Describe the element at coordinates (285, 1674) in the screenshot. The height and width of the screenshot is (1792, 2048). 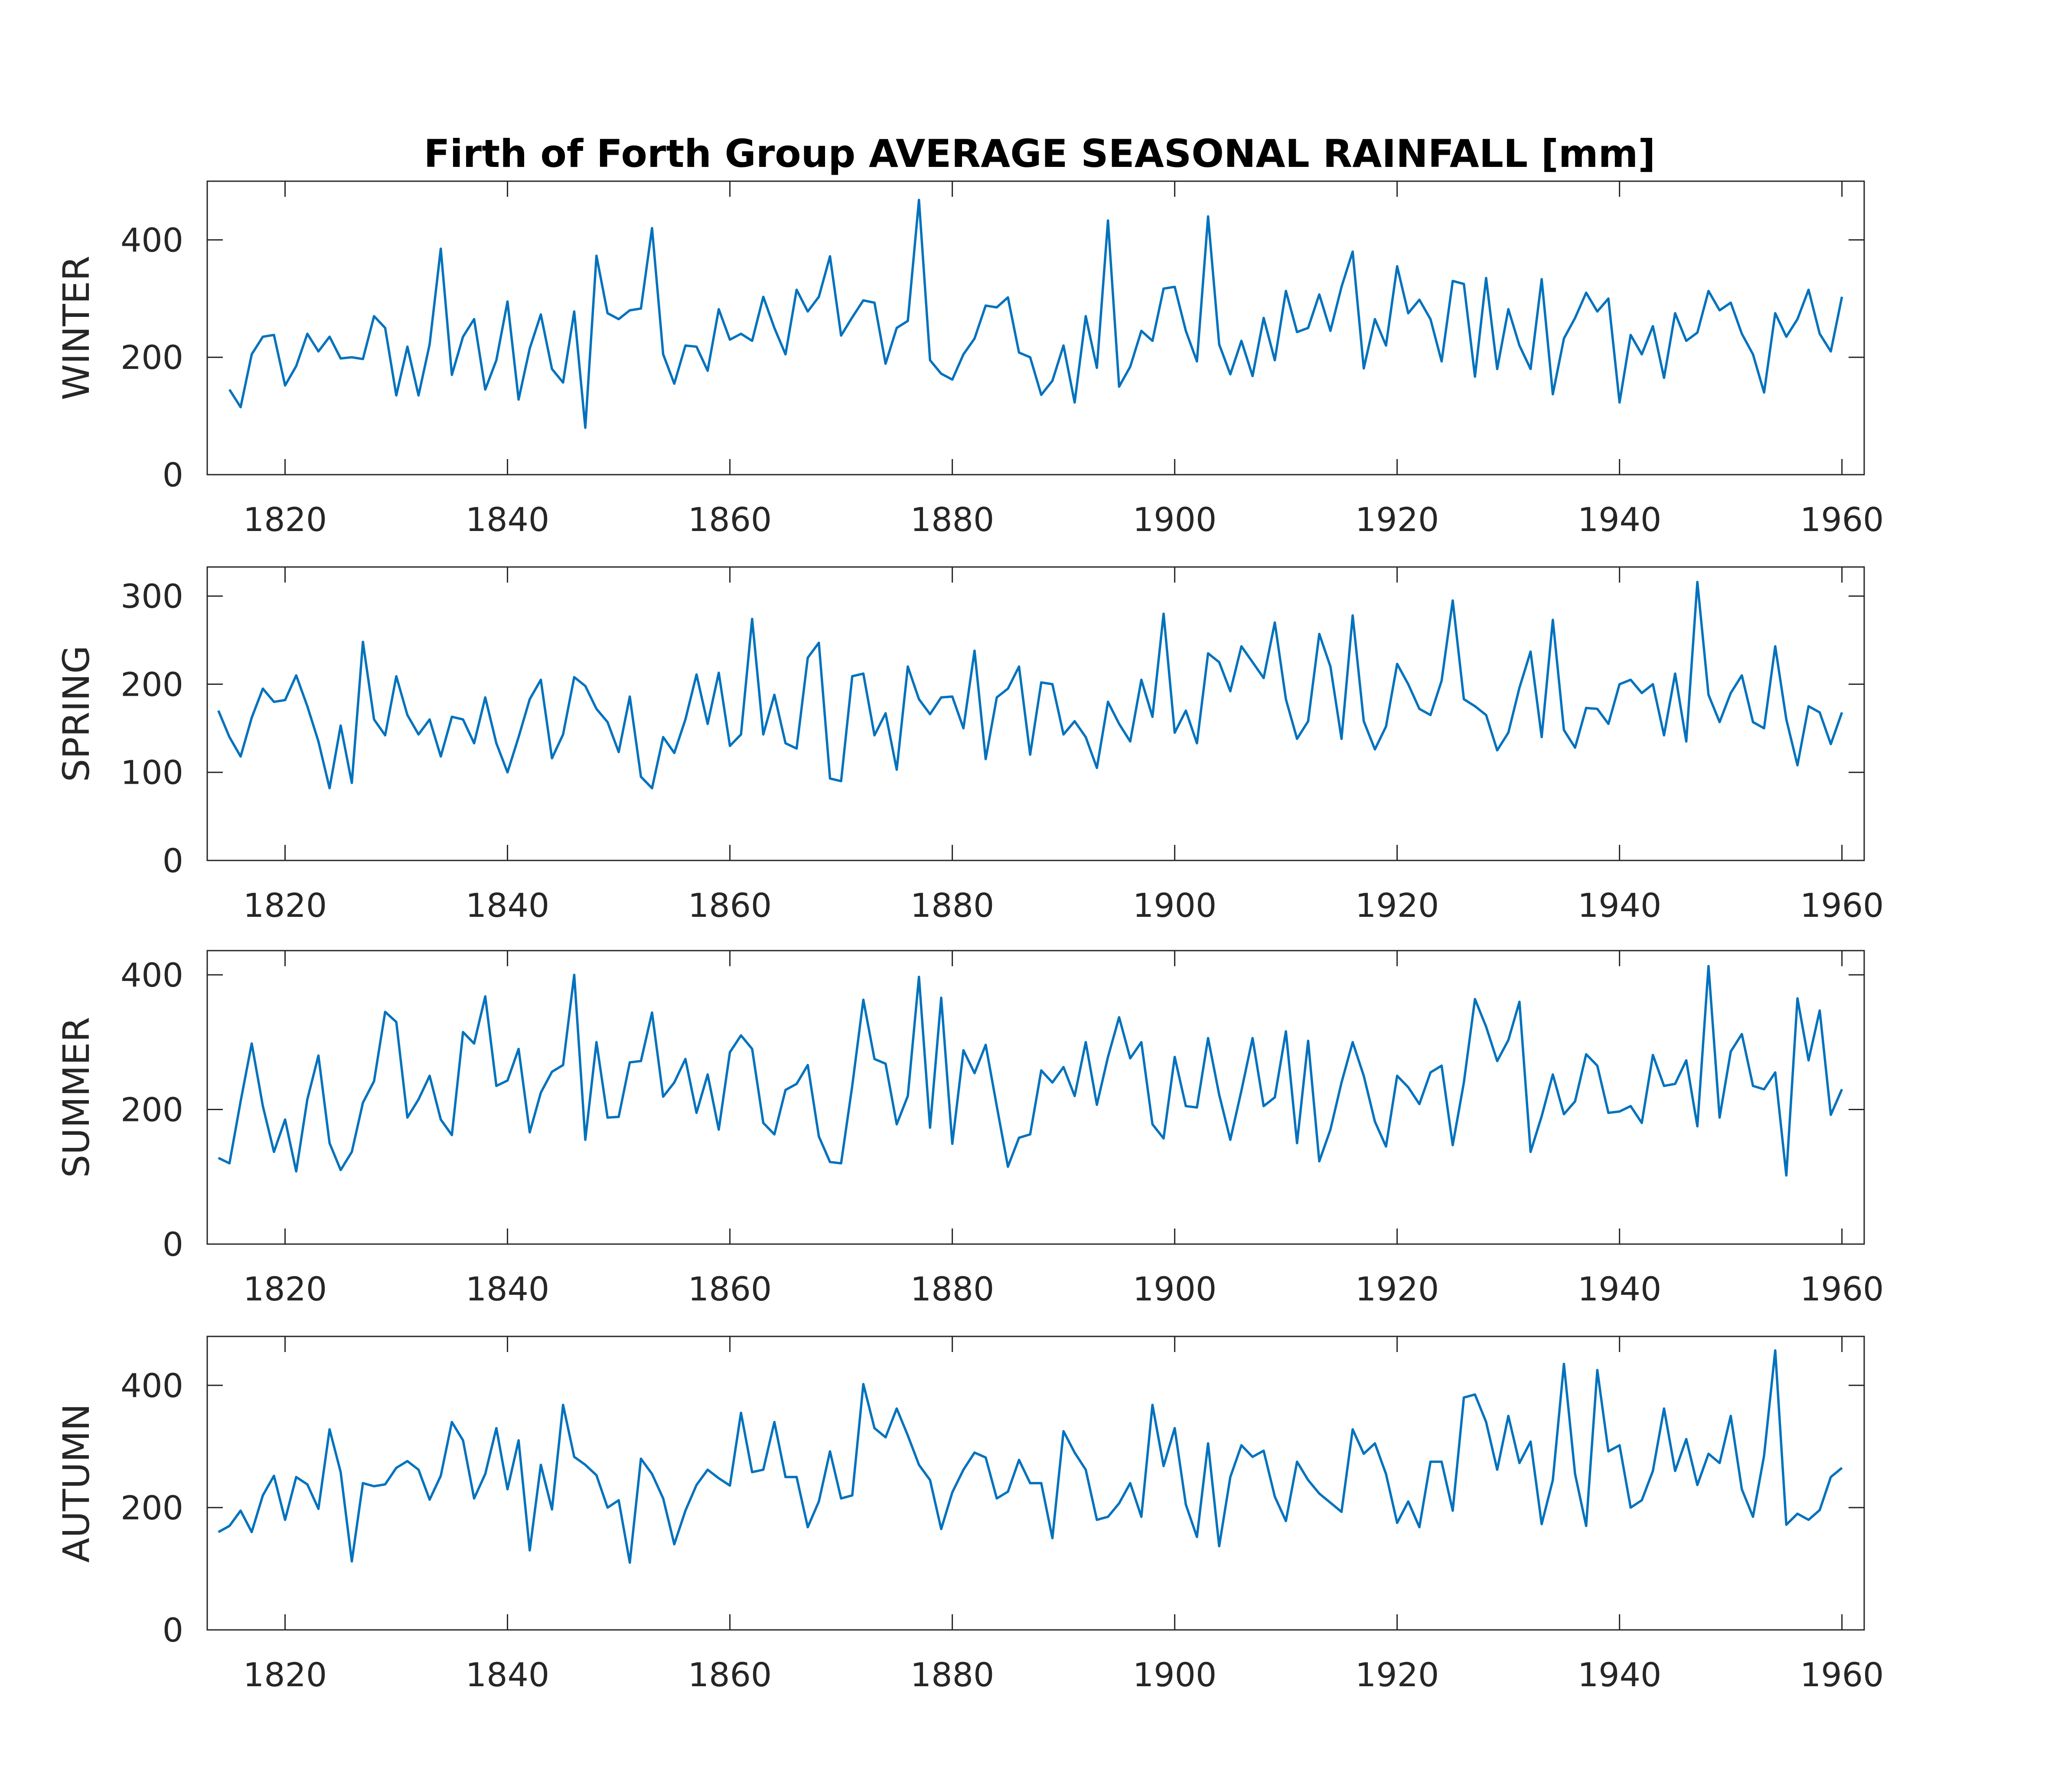
I see `x-tick-label-autumn: 1820` at that location.